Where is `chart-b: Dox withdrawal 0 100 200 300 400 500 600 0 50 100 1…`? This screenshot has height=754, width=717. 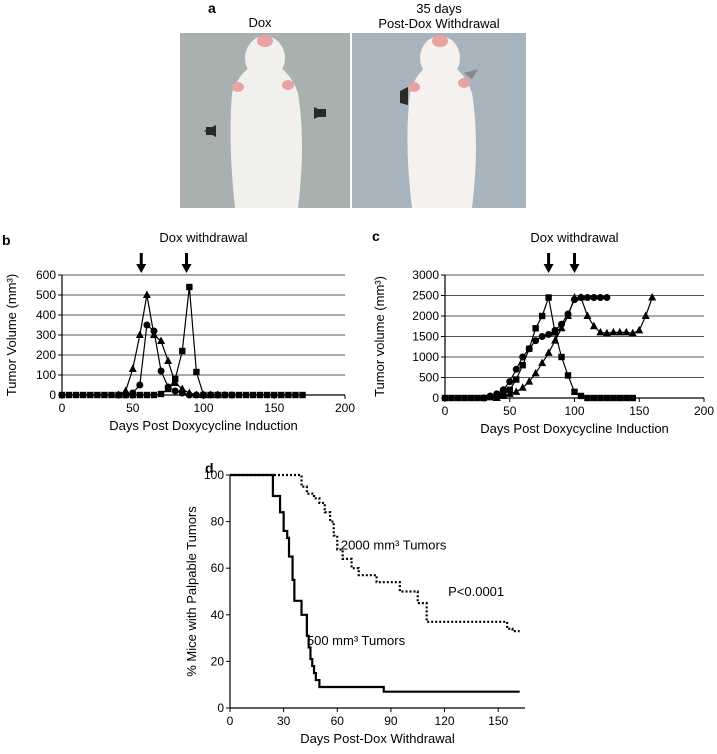 chart-b: Dox withdrawal 0 100 200 300 400 500 600 0 50 100 1… is located at coordinates (179, 331).